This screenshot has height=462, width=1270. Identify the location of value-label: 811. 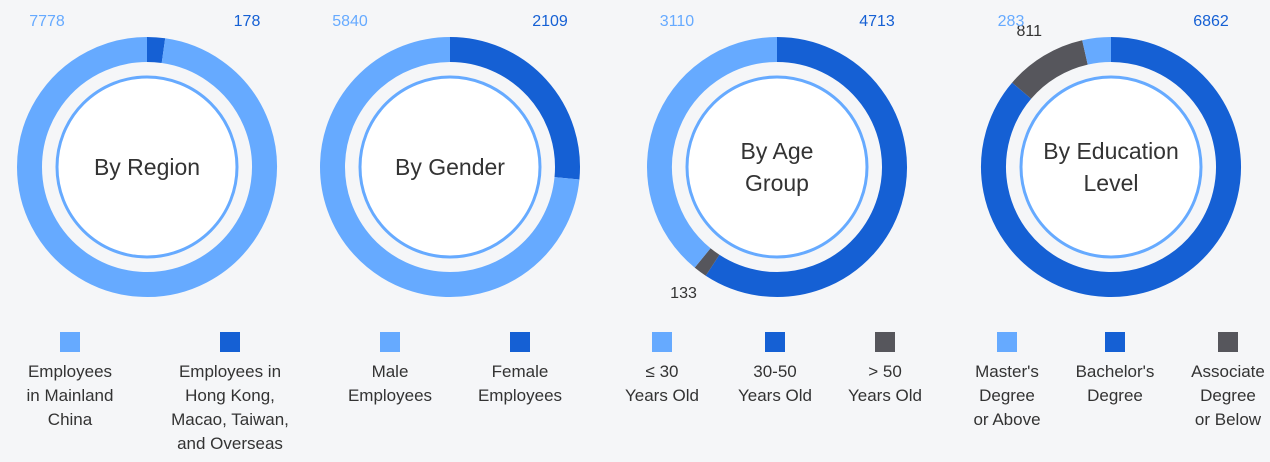
(1029, 31).